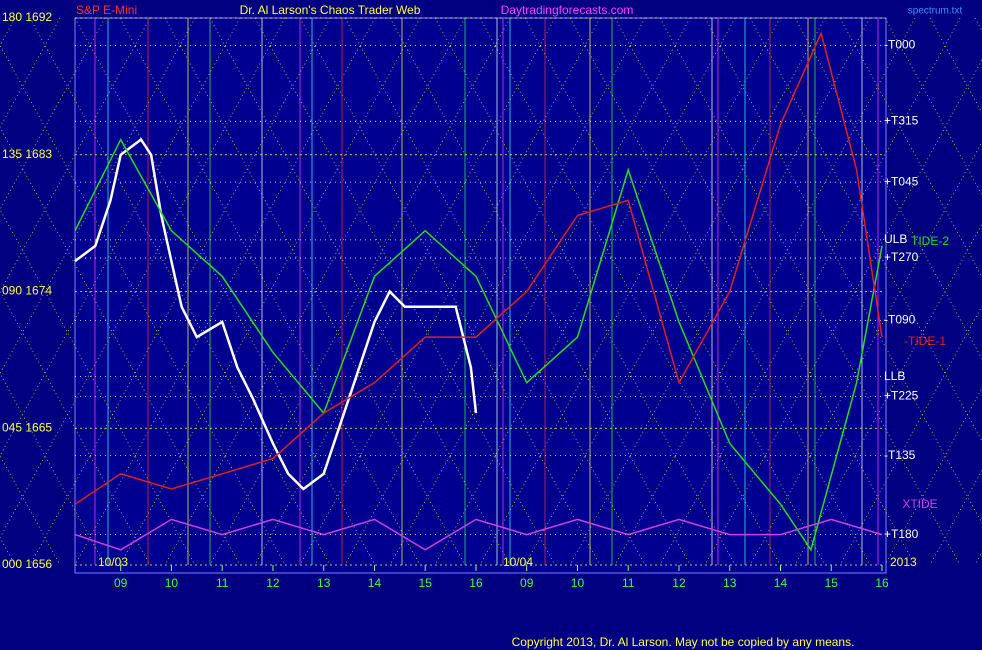 This screenshot has height=650, width=982. Describe the element at coordinates (935, 11) in the screenshot. I see `file-label: spectrum.txt` at that location.